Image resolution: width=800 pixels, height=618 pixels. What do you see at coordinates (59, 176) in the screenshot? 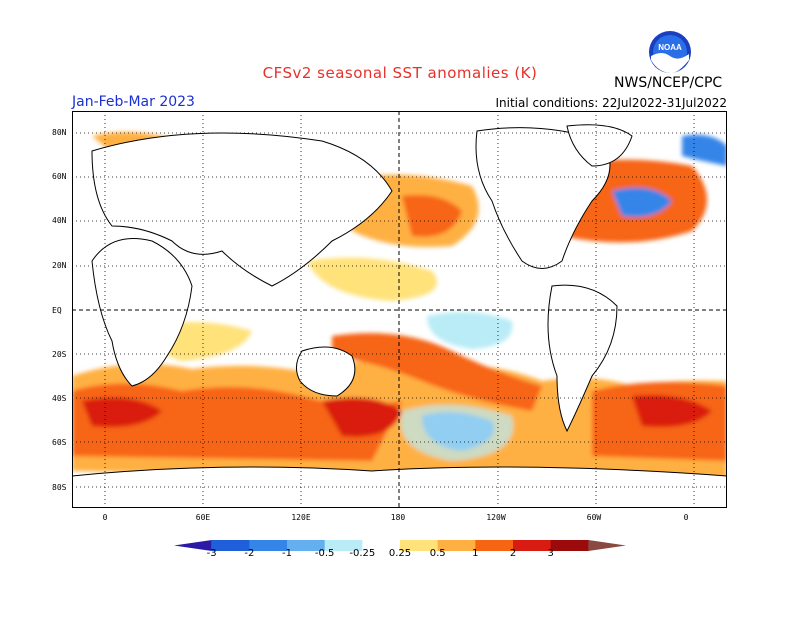
I see `lat-label: 60N` at bounding box center [59, 176].